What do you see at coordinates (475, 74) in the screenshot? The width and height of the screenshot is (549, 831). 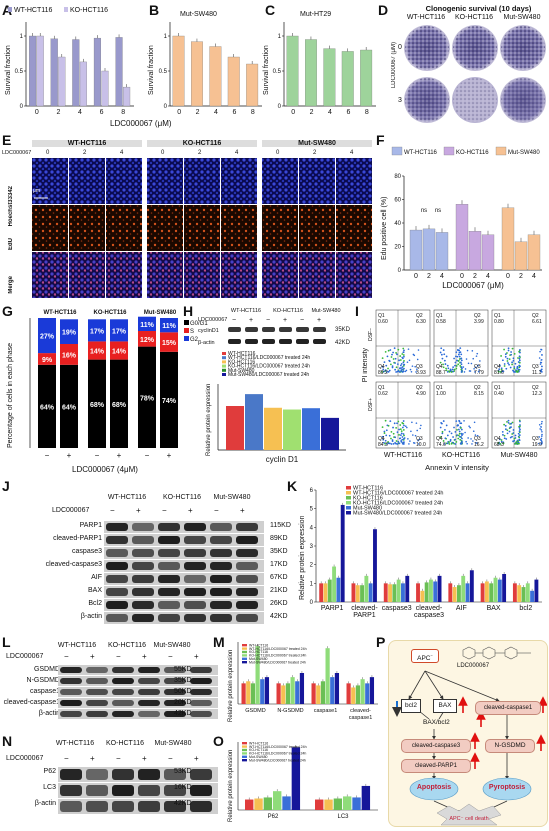 I see `clono-dishes` at bounding box center [475, 74].